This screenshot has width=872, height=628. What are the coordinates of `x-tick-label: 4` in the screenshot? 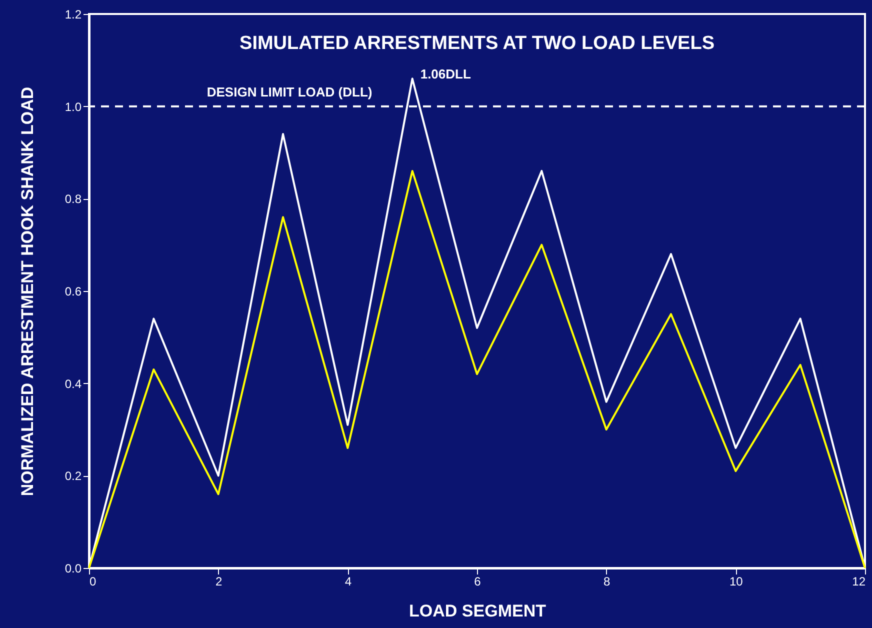 It's located at (348, 581).